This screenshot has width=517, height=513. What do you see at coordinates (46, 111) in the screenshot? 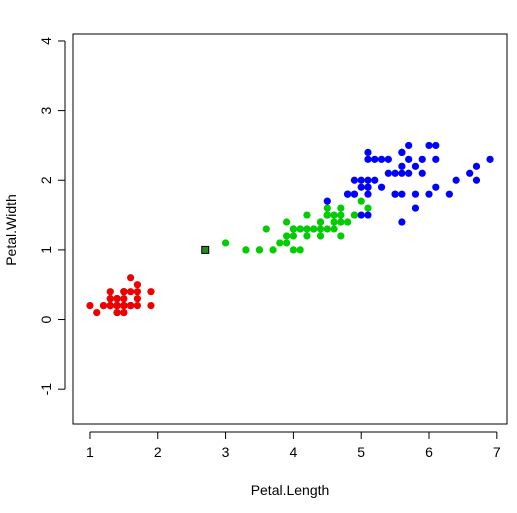
I see `y-tick-label: 3` at bounding box center [46, 111].